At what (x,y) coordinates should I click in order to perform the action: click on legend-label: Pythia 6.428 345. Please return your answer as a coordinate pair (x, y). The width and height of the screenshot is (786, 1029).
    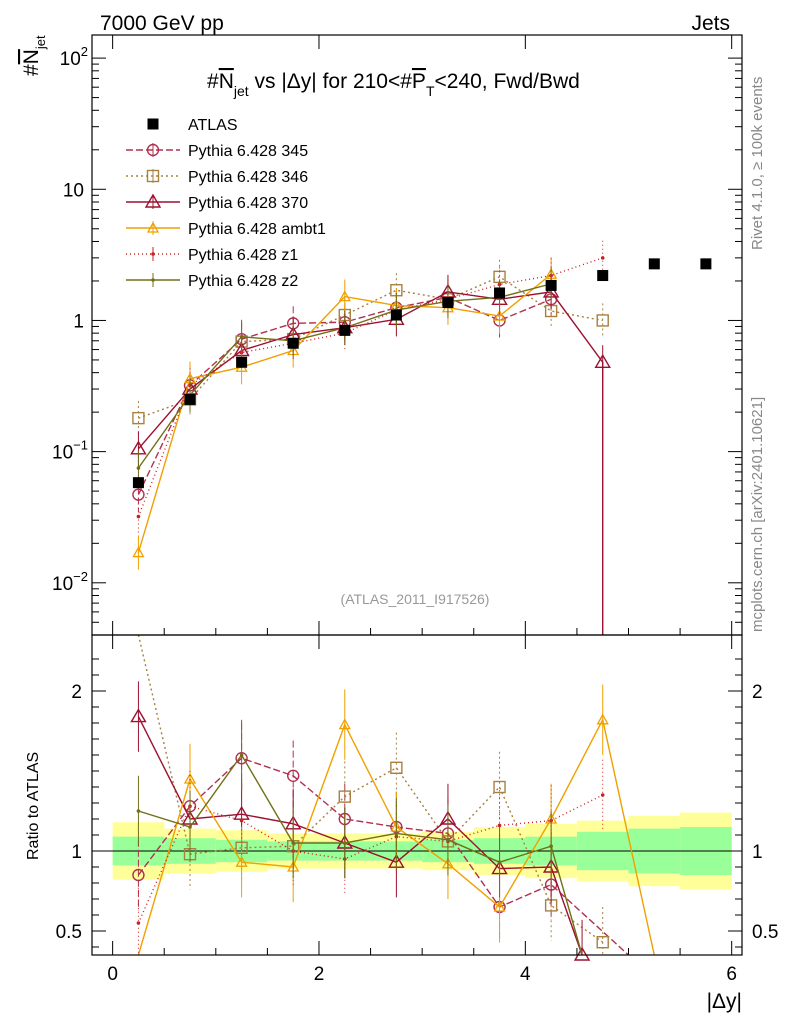
    Looking at the image, I should click on (248, 151).